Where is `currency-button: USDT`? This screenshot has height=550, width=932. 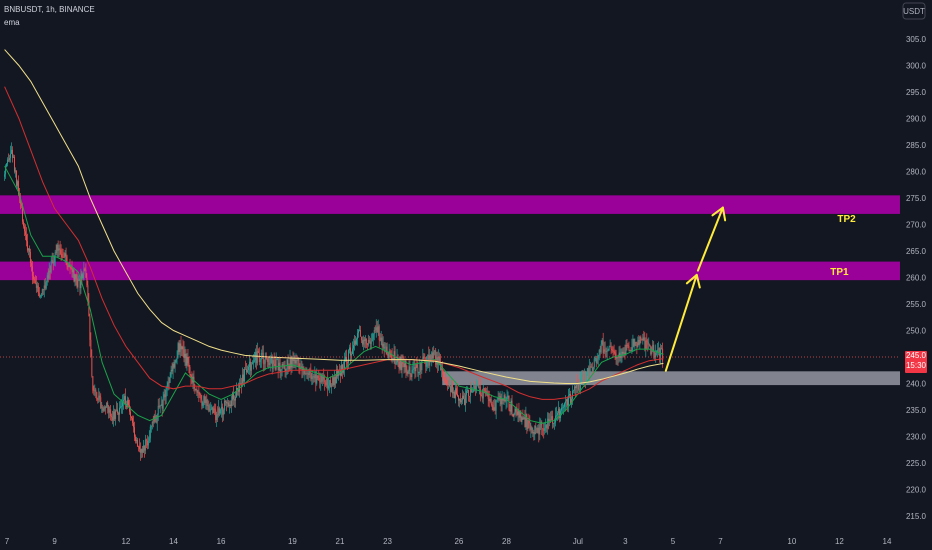 currency-button: USDT is located at coordinates (914, 11).